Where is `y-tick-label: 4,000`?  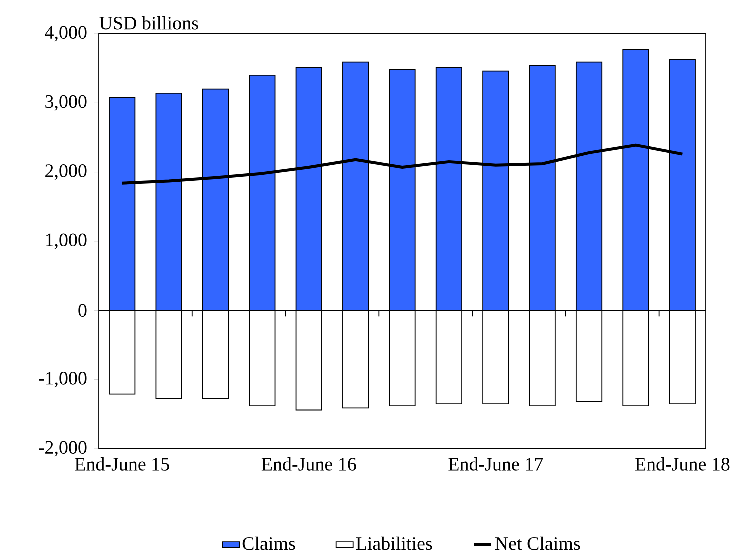 y-tick-label: 4,000 is located at coordinates (66, 34).